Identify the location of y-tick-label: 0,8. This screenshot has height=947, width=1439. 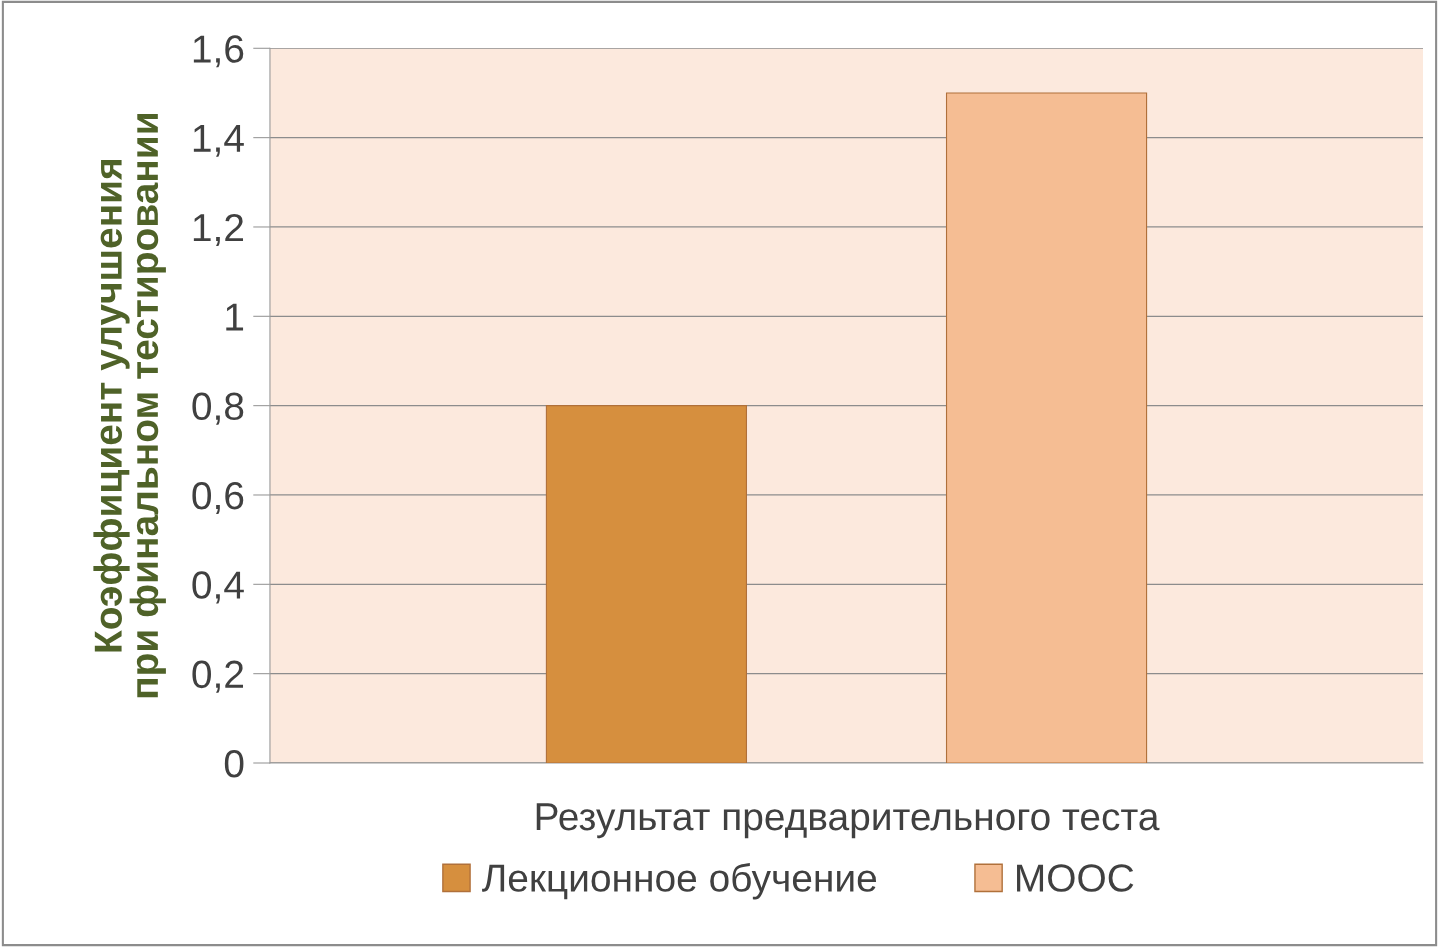
(218, 408).